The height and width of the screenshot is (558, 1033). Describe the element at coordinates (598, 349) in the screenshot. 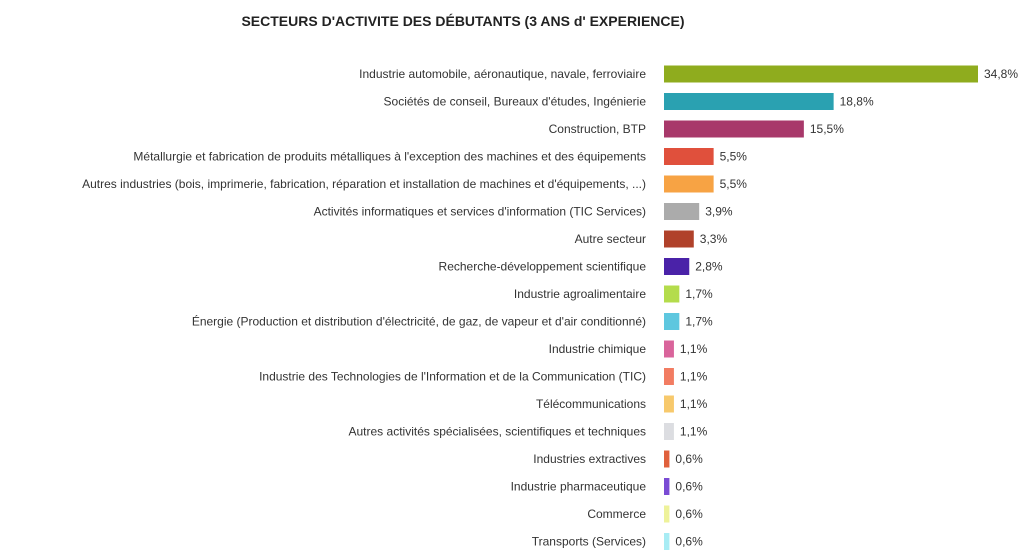

I see `category-label: Industrie chimique` at that location.